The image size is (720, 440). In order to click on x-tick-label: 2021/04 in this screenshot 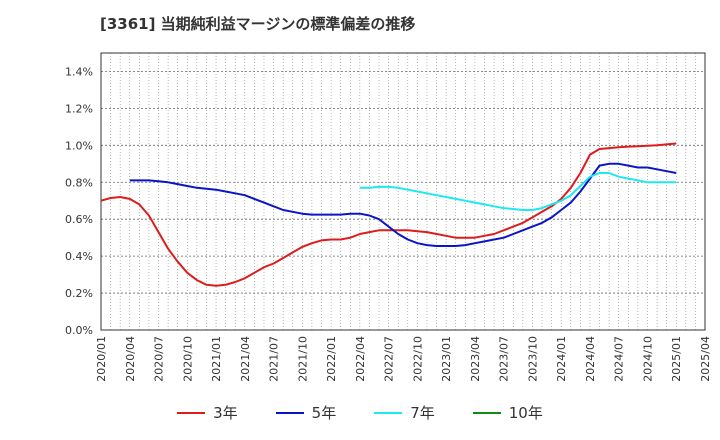, I will do `click(245, 359)`.